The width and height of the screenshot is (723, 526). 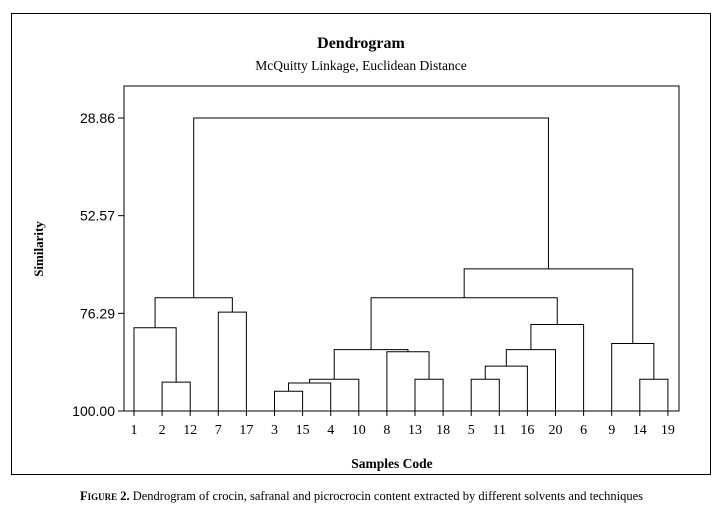 I want to click on y-tick-label: 100.00, so click(x=93, y=411).